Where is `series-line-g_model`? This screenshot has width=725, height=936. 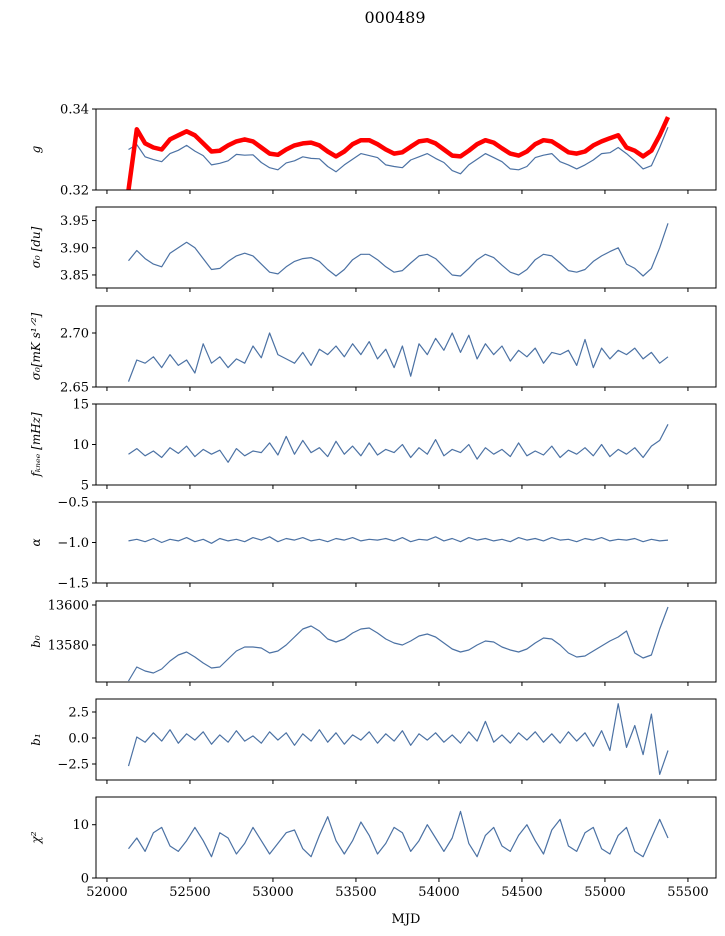
series-line-g_model is located at coordinates (398, 153).